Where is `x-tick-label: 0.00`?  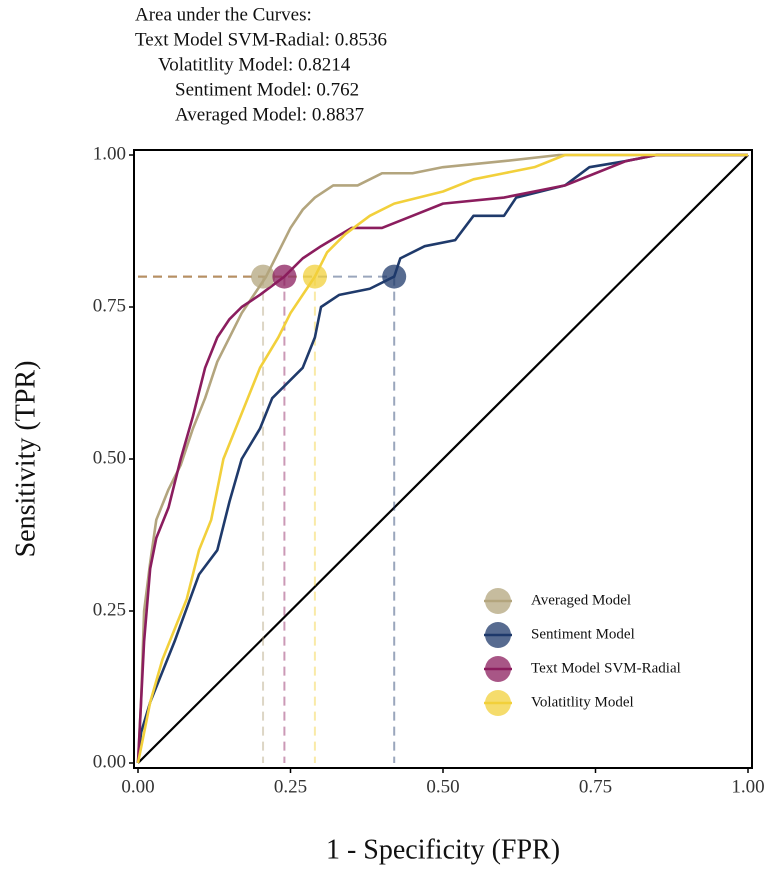
x-tick-label: 0.00 is located at coordinates (137, 786).